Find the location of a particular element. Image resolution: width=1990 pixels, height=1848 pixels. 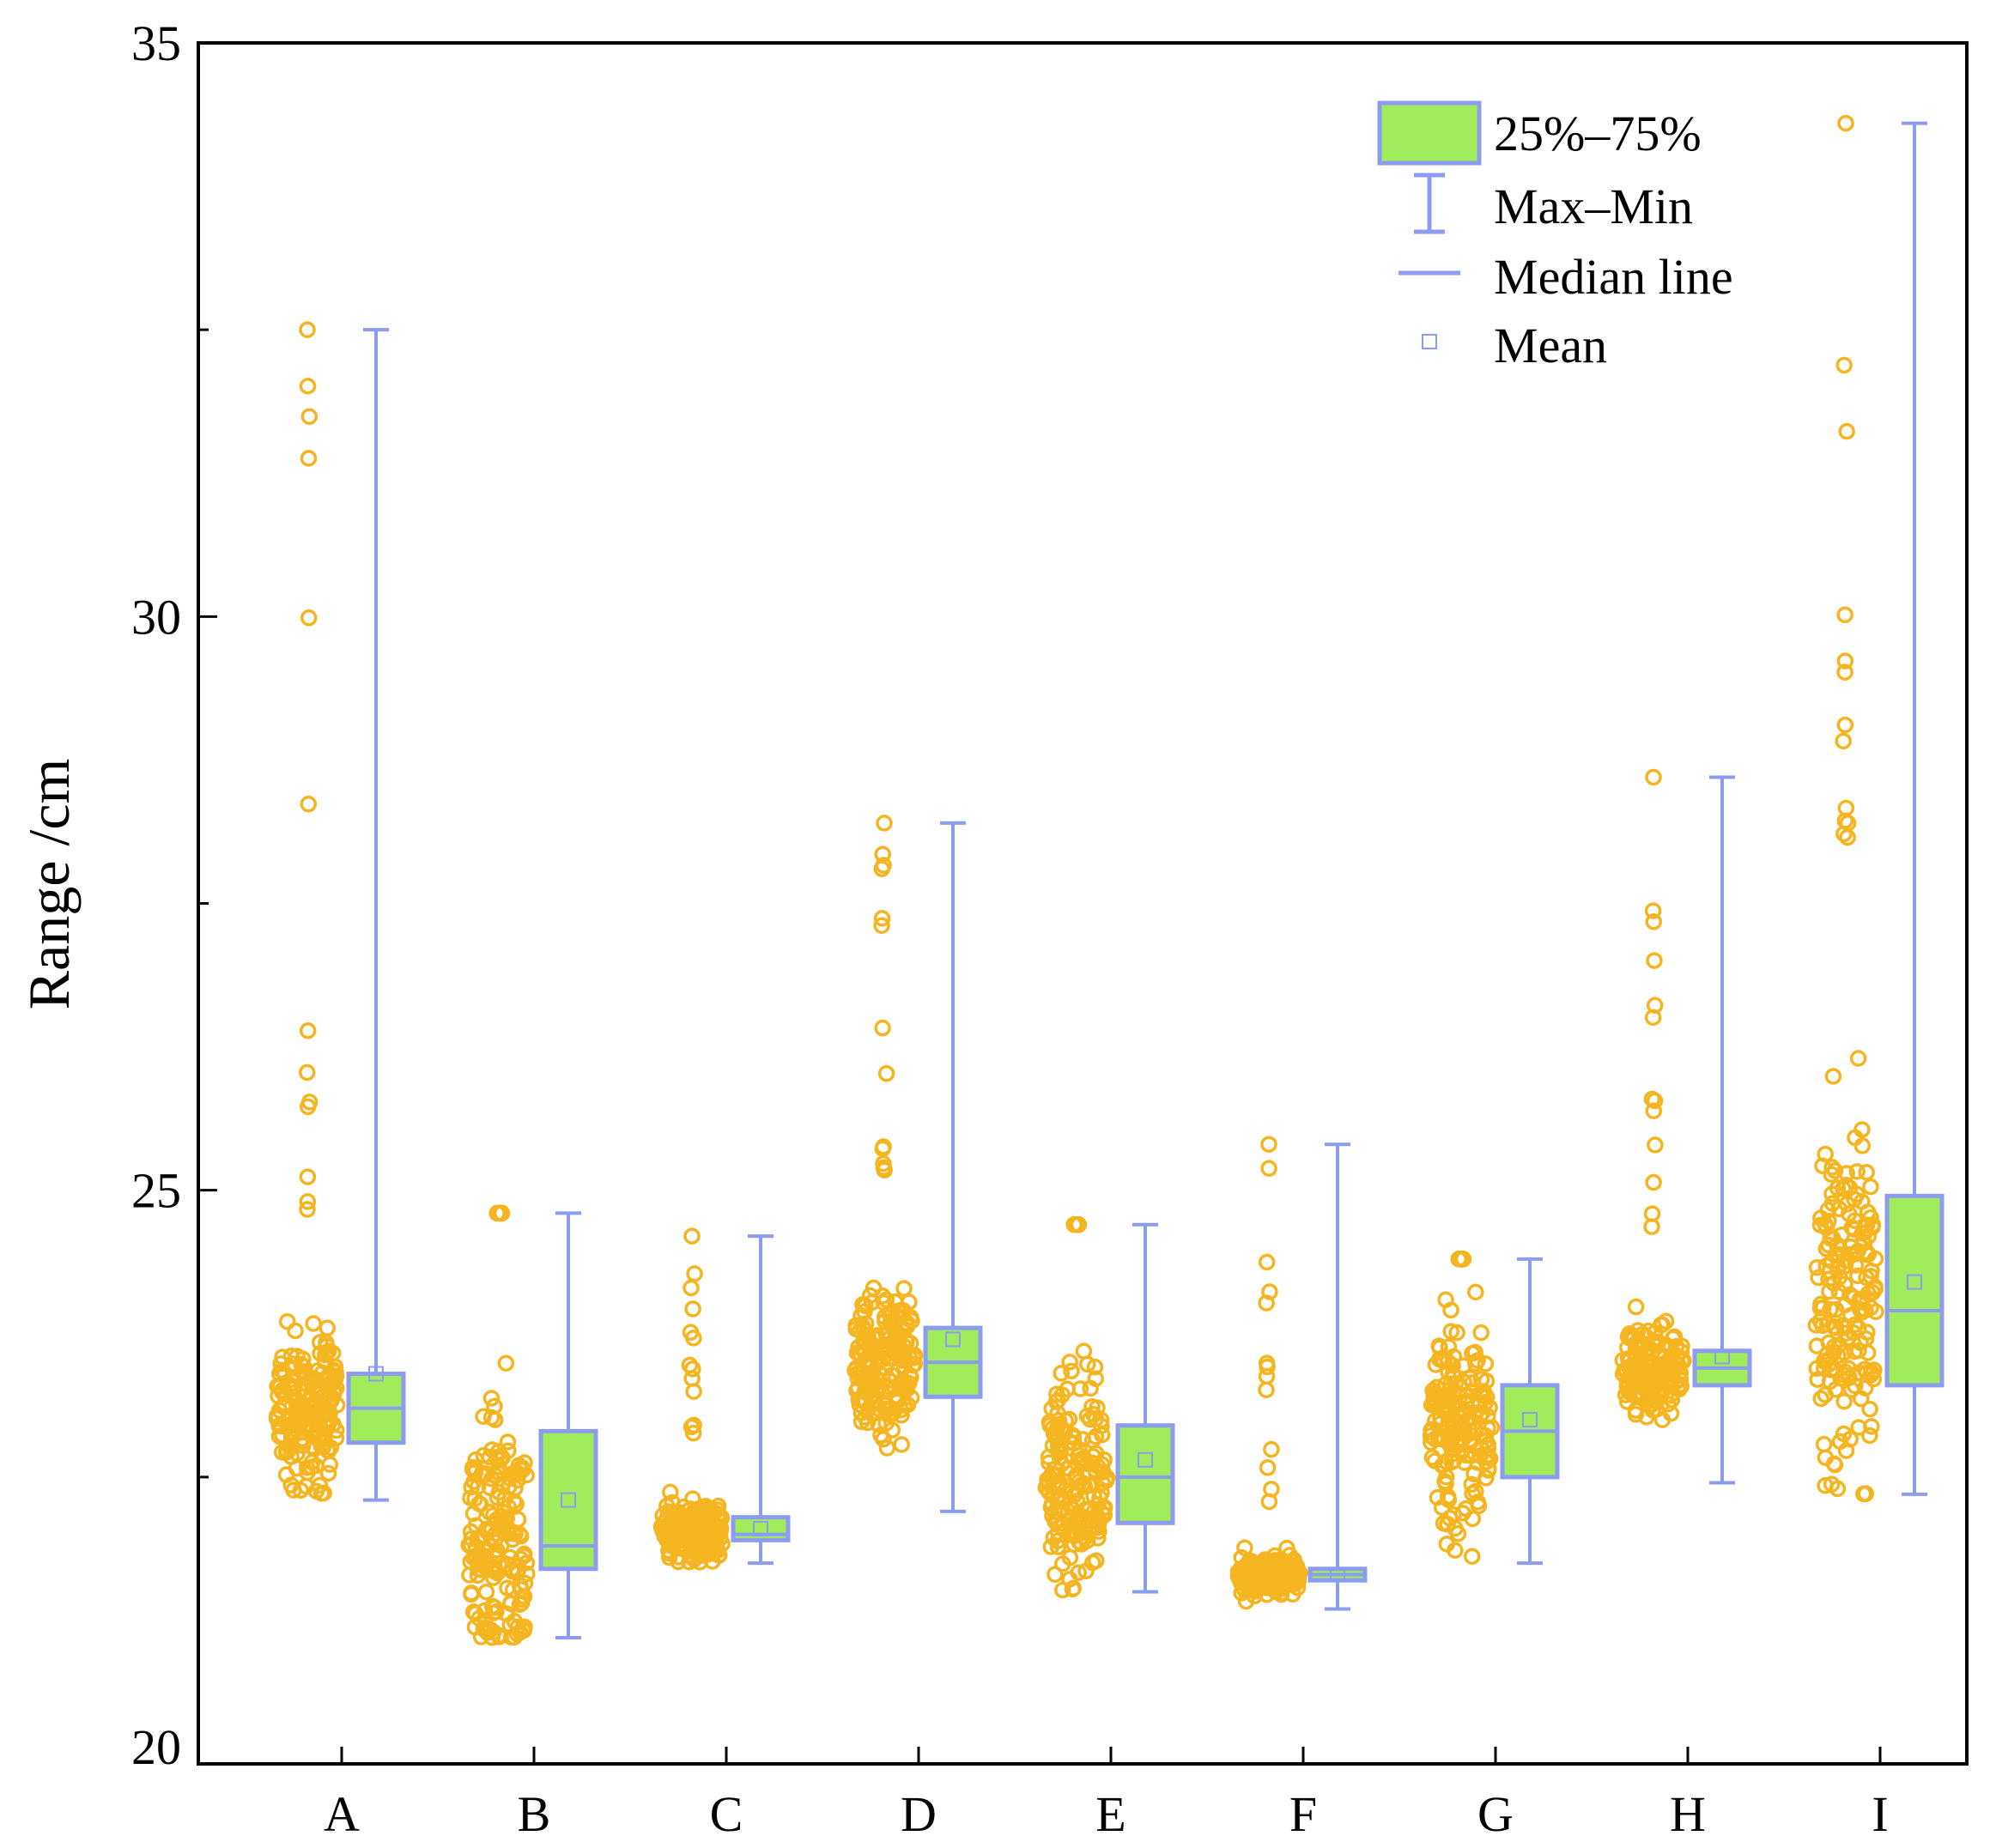

mean-marker-f is located at coordinates (1337, 1575).